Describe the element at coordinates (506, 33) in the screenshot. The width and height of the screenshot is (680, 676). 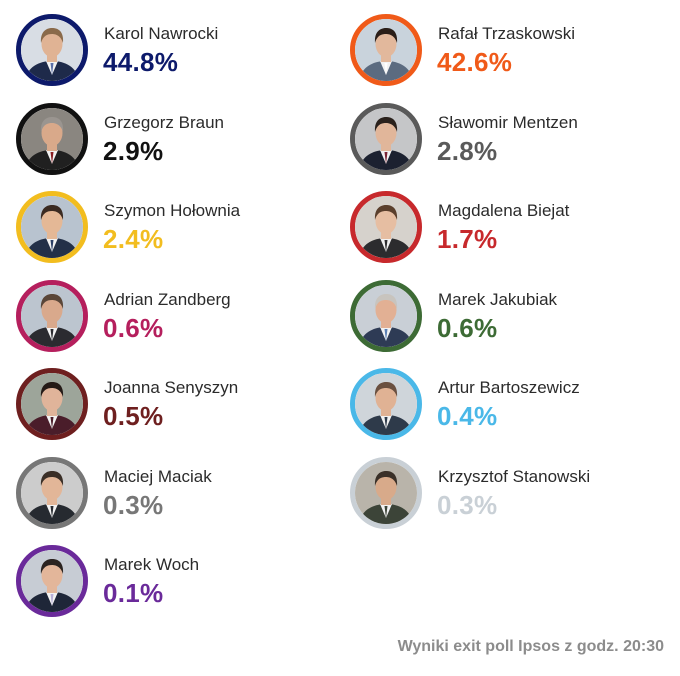
I see `candidate-name: Rafał Trzaskowski` at that location.